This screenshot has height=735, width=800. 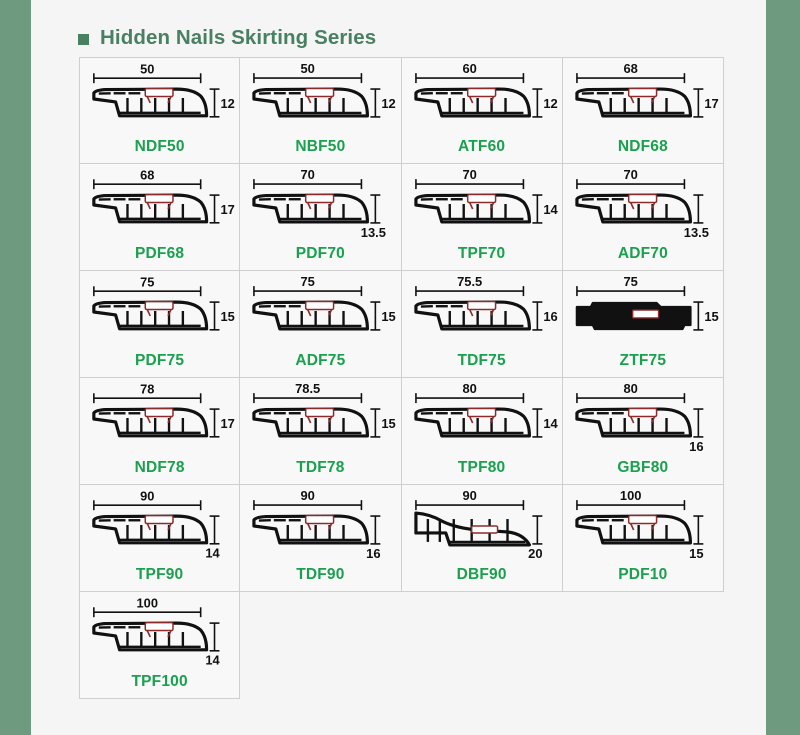 What do you see at coordinates (482, 526) in the screenshot?
I see `profile-diagram: 90 20` at bounding box center [482, 526].